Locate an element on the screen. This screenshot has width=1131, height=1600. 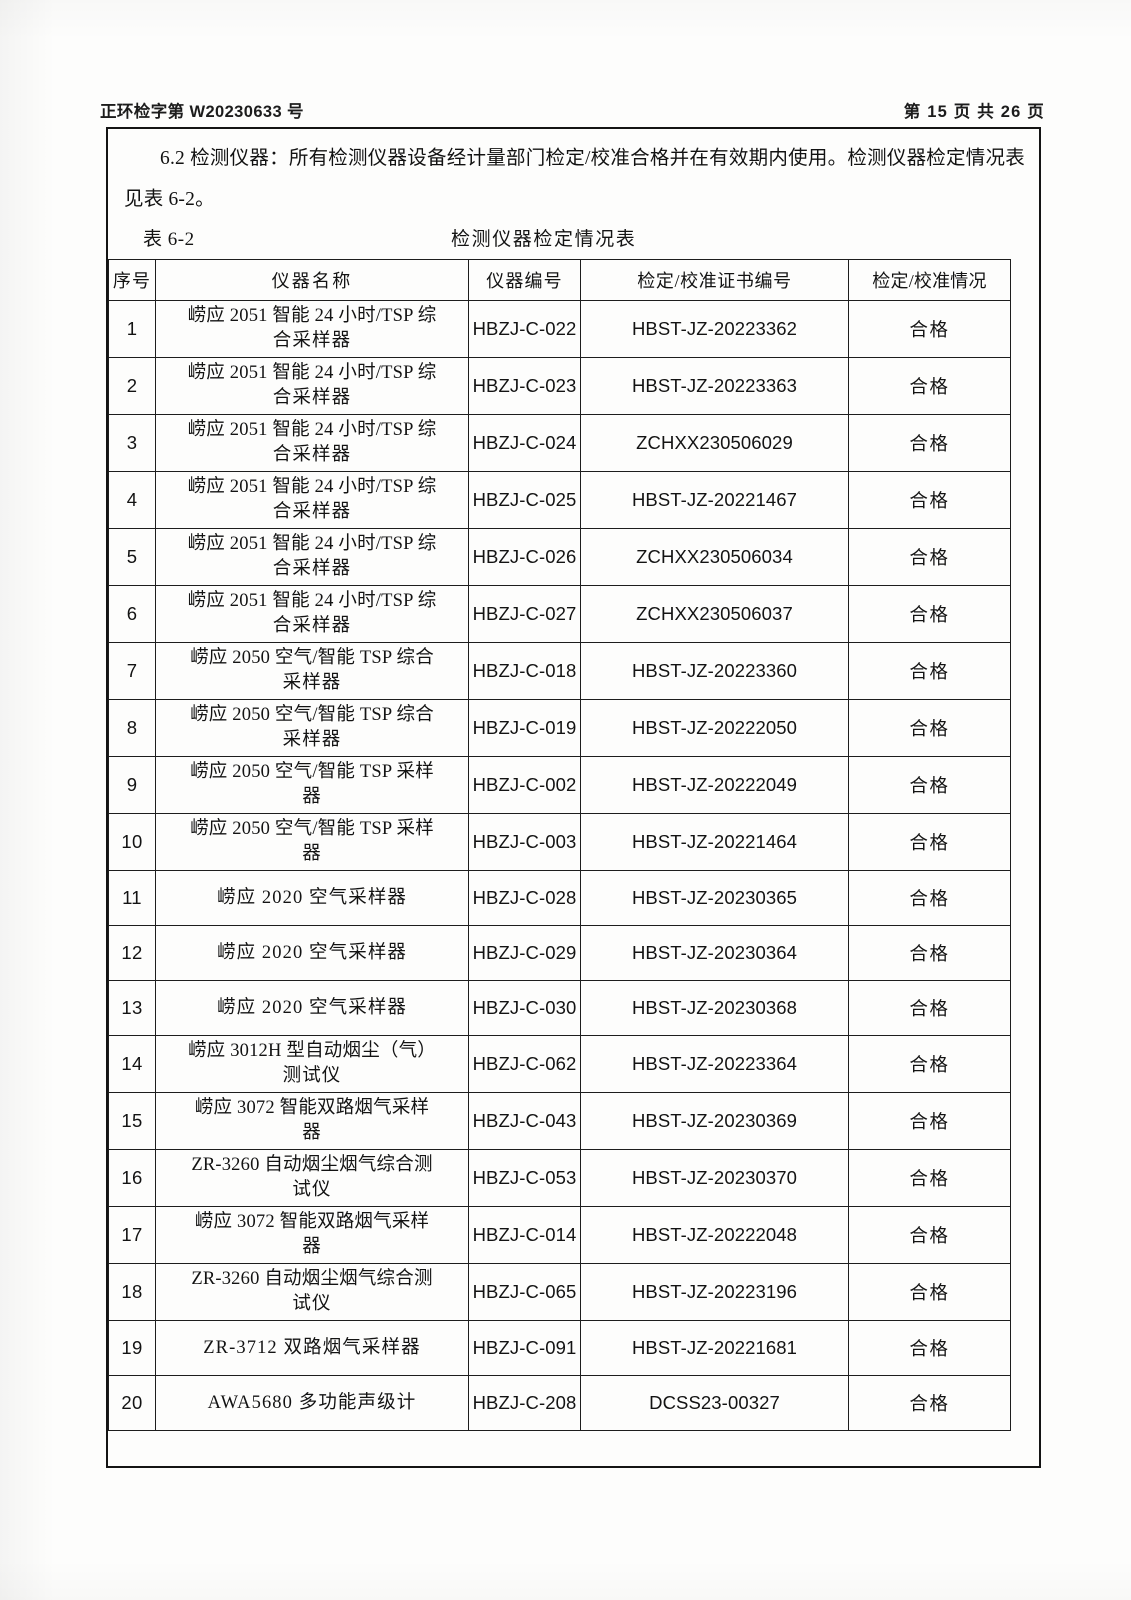
cell-serial: 6 is located at coordinates (132, 614).